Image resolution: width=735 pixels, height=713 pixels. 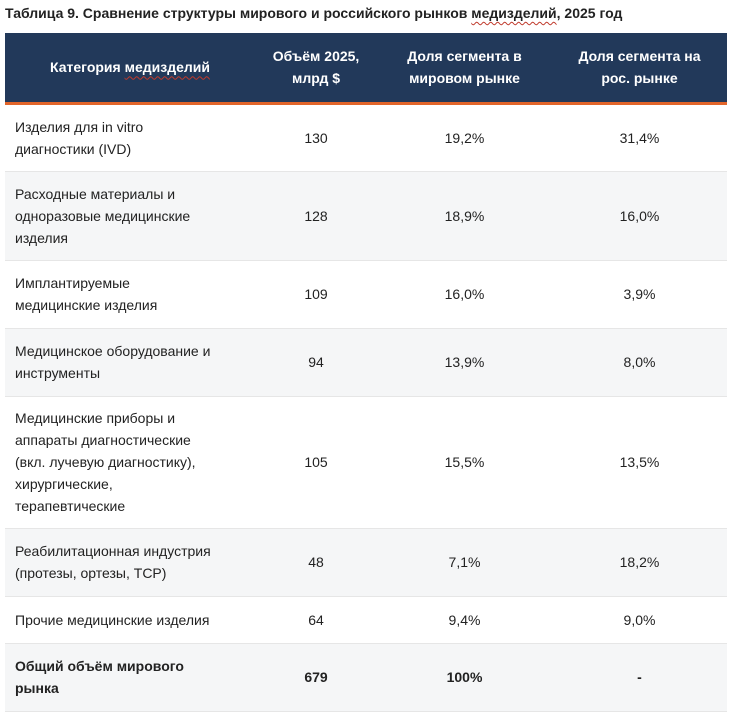 What do you see at coordinates (95, 418) in the screenshot?
I see `category-line: Медицинские приборы и` at bounding box center [95, 418].